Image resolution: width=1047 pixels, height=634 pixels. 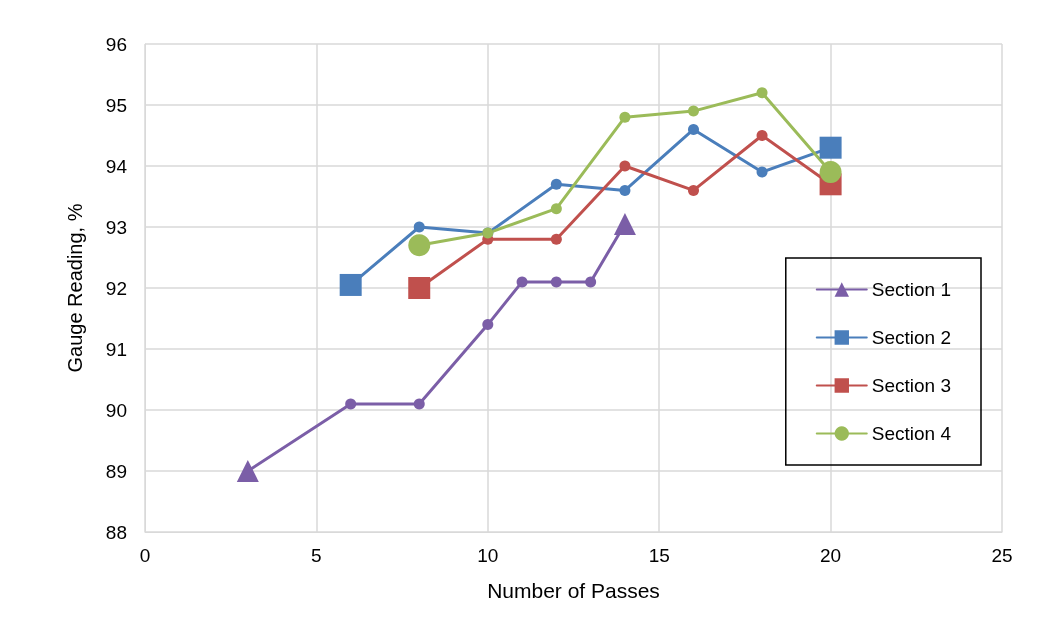 I want to click on y-tick-label: 88, so click(x=116, y=532).